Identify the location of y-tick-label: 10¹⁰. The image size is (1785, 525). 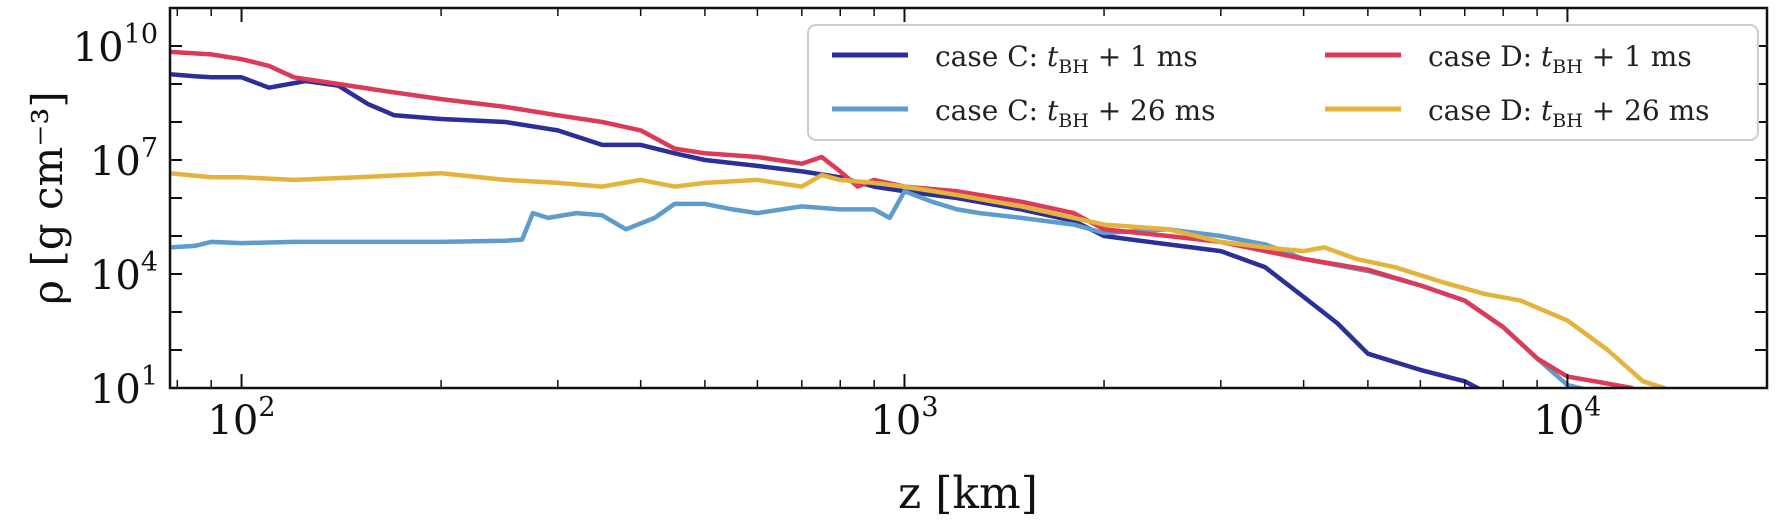
(115, 45).